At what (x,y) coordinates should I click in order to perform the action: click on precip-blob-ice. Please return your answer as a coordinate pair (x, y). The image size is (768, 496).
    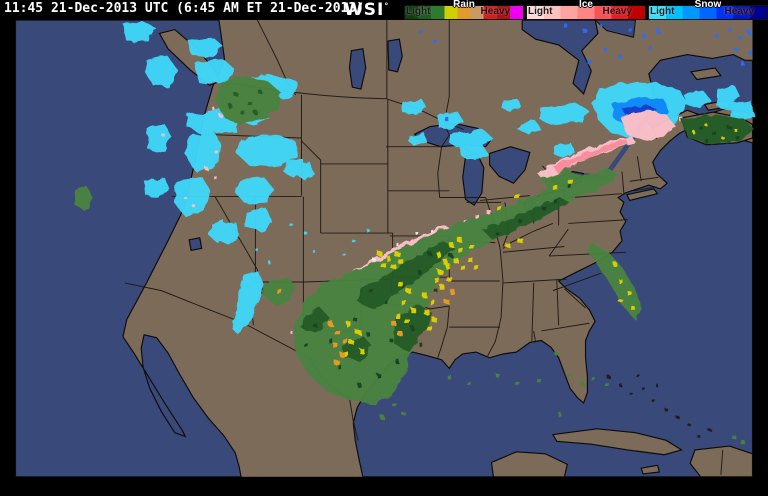
    Looking at the image, I should click on (647, 125).